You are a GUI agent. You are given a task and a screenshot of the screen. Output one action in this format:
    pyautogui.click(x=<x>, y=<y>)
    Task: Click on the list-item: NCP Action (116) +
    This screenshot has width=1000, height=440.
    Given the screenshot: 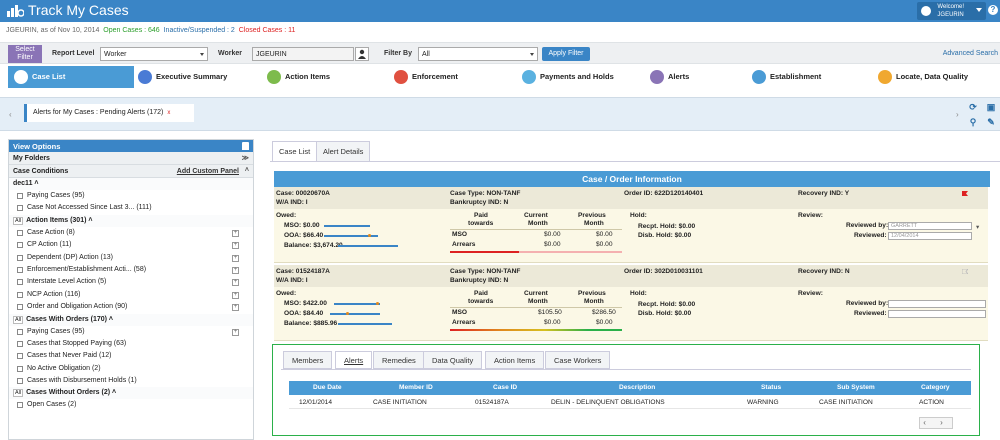 What is the action you would take?
    pyautogui.click(x=131, y=295)
    